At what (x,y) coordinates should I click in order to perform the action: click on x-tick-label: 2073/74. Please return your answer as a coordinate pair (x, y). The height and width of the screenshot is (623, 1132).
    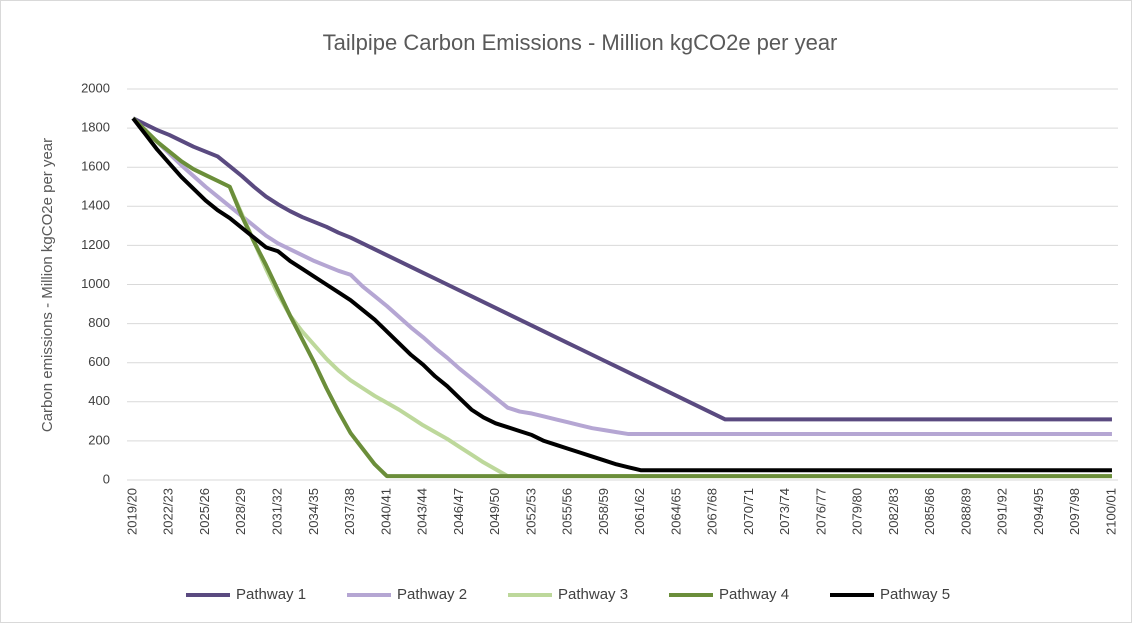
    Looking at the image, I should click on (784, 511).